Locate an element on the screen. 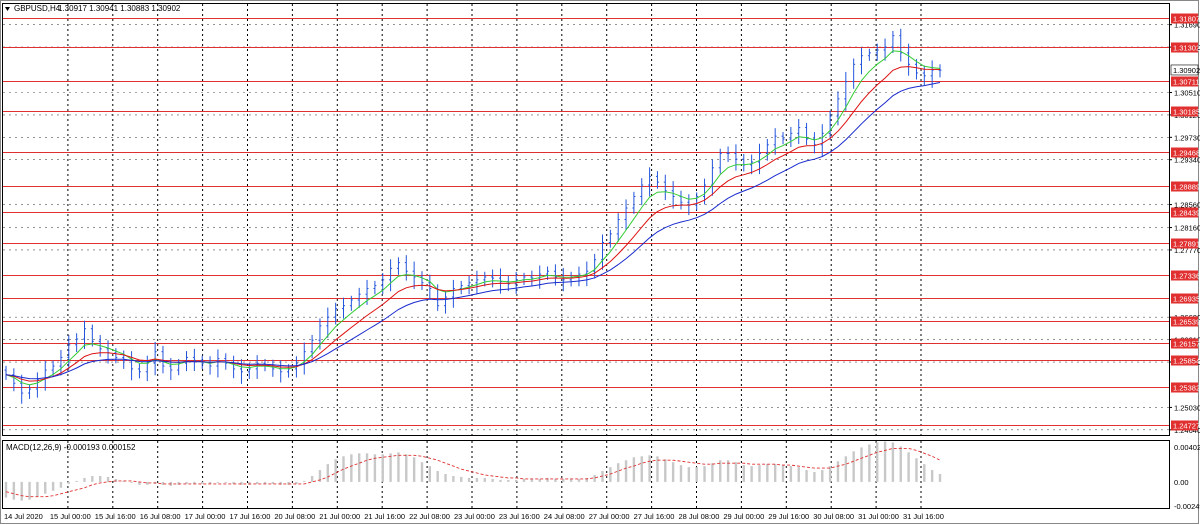  level-price-text: 1.31807 is located at coordinates (1186, 19).